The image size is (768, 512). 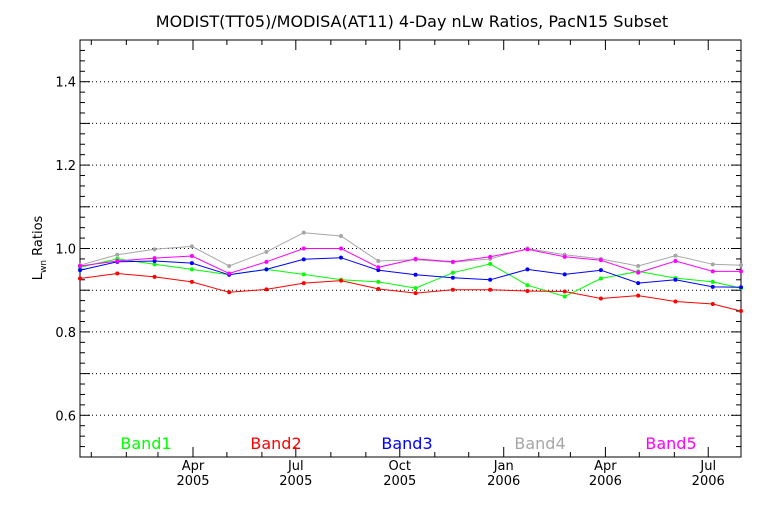 What do you see at coordinates (503, 466) in the screenshot?
I see `x-tick-month-label: Jan` at bounding box center [503, 466].